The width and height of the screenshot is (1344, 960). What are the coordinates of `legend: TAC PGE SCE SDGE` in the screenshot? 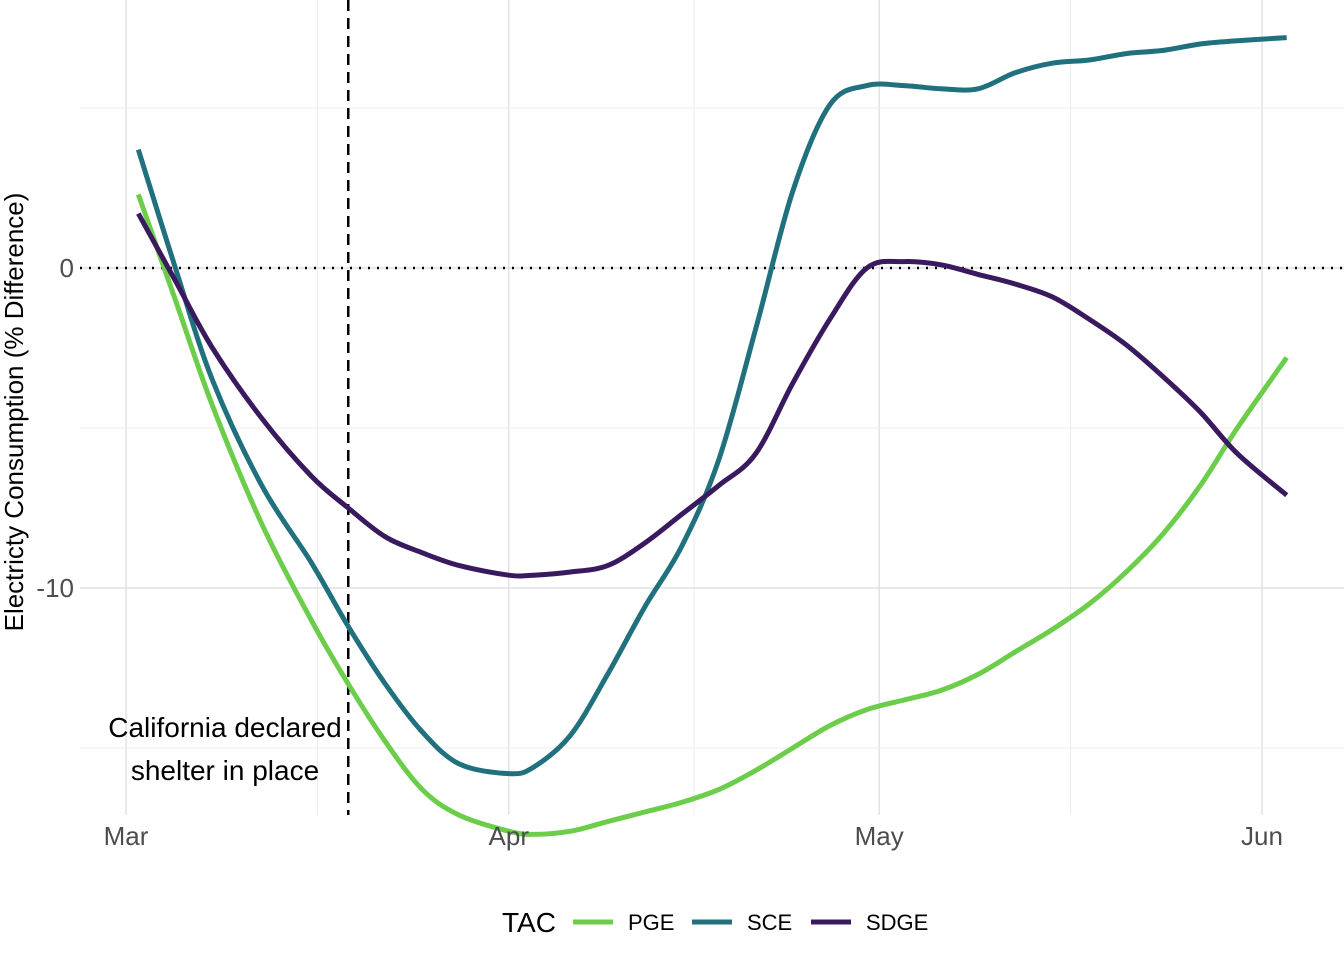 It's located at (715, 922).